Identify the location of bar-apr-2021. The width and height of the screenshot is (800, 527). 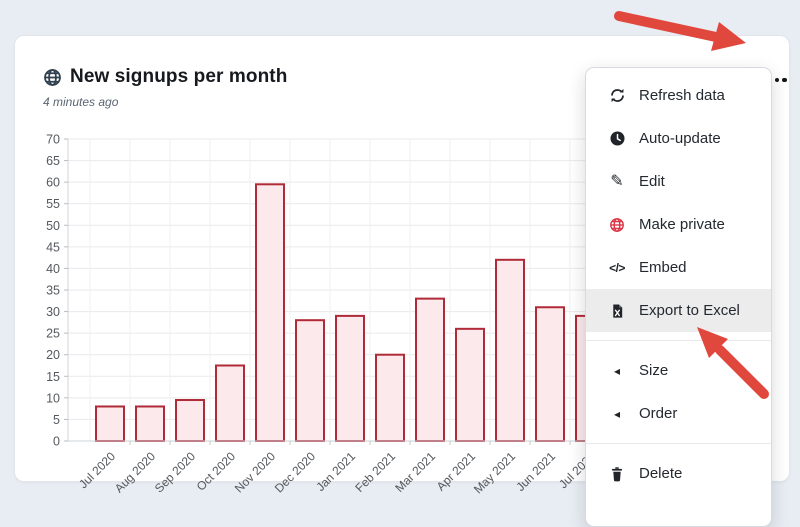
(470, 384).